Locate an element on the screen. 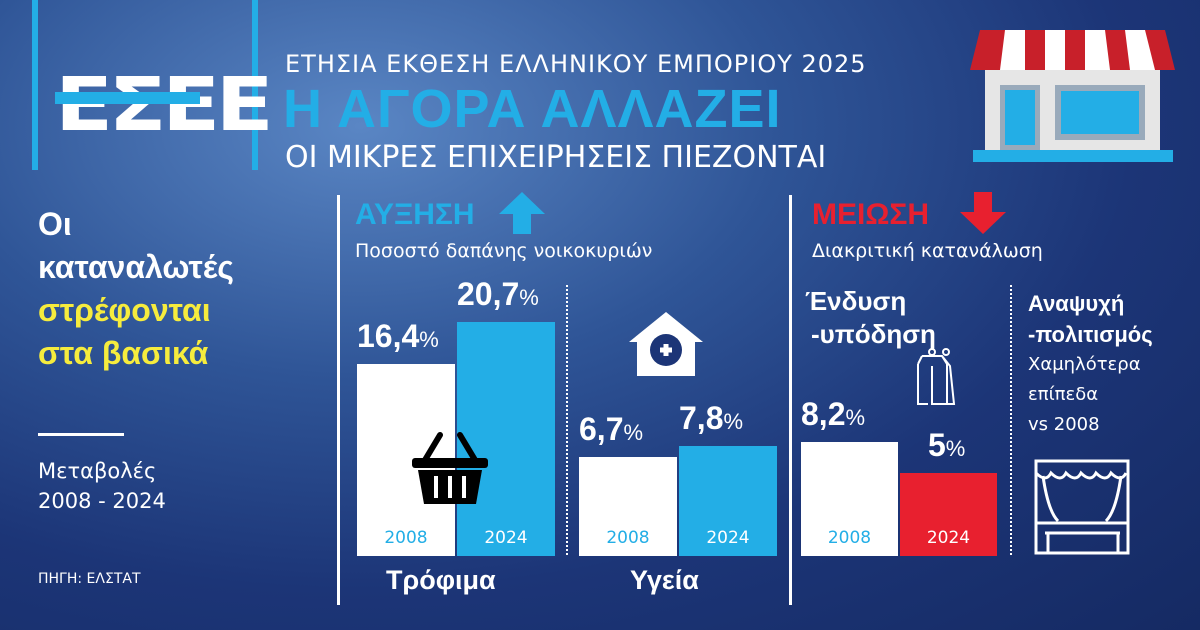 The image size is (1200, 630). clothes-hanger-icon is located at coordinates (936, 376).